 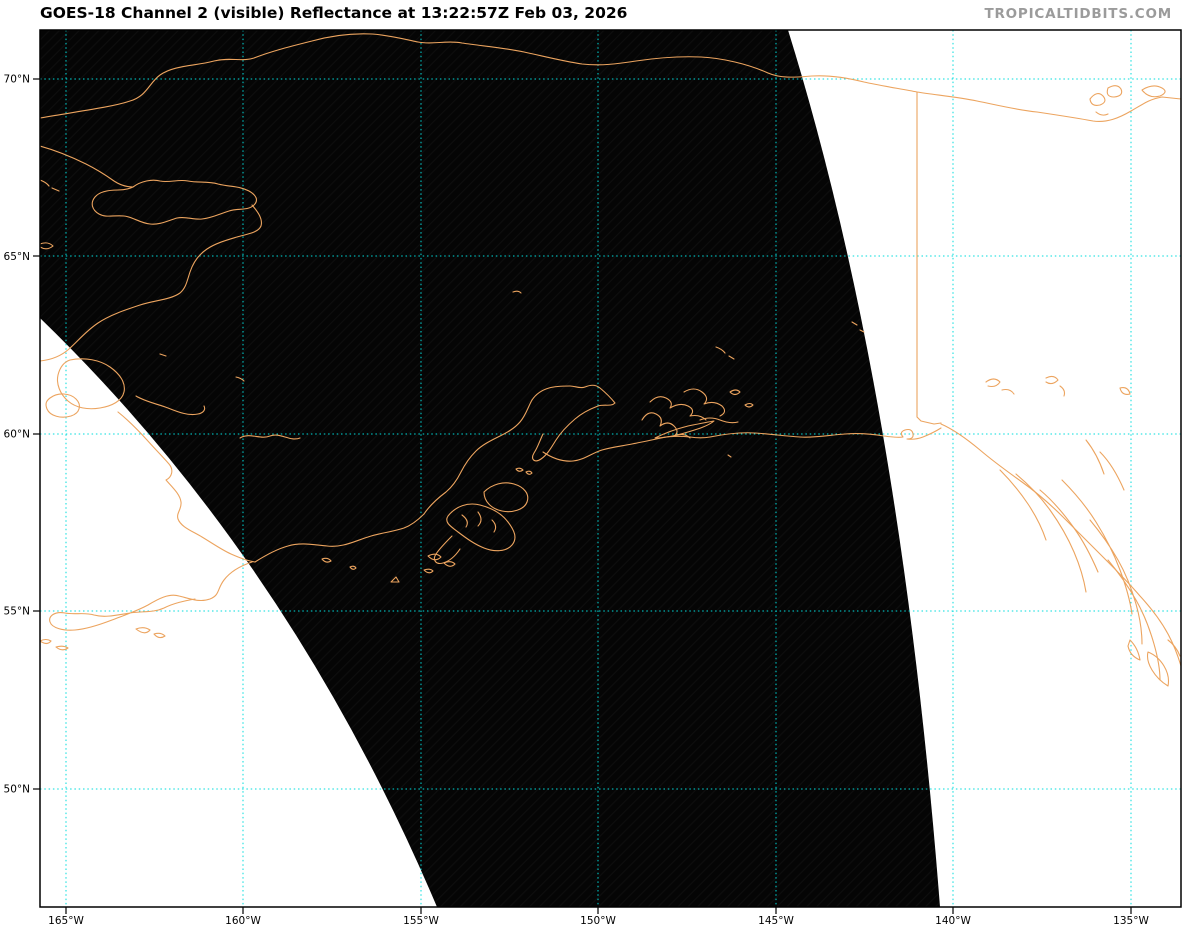 I want to click on lat-tick-label: 60°N, so click(x=17, y=435).